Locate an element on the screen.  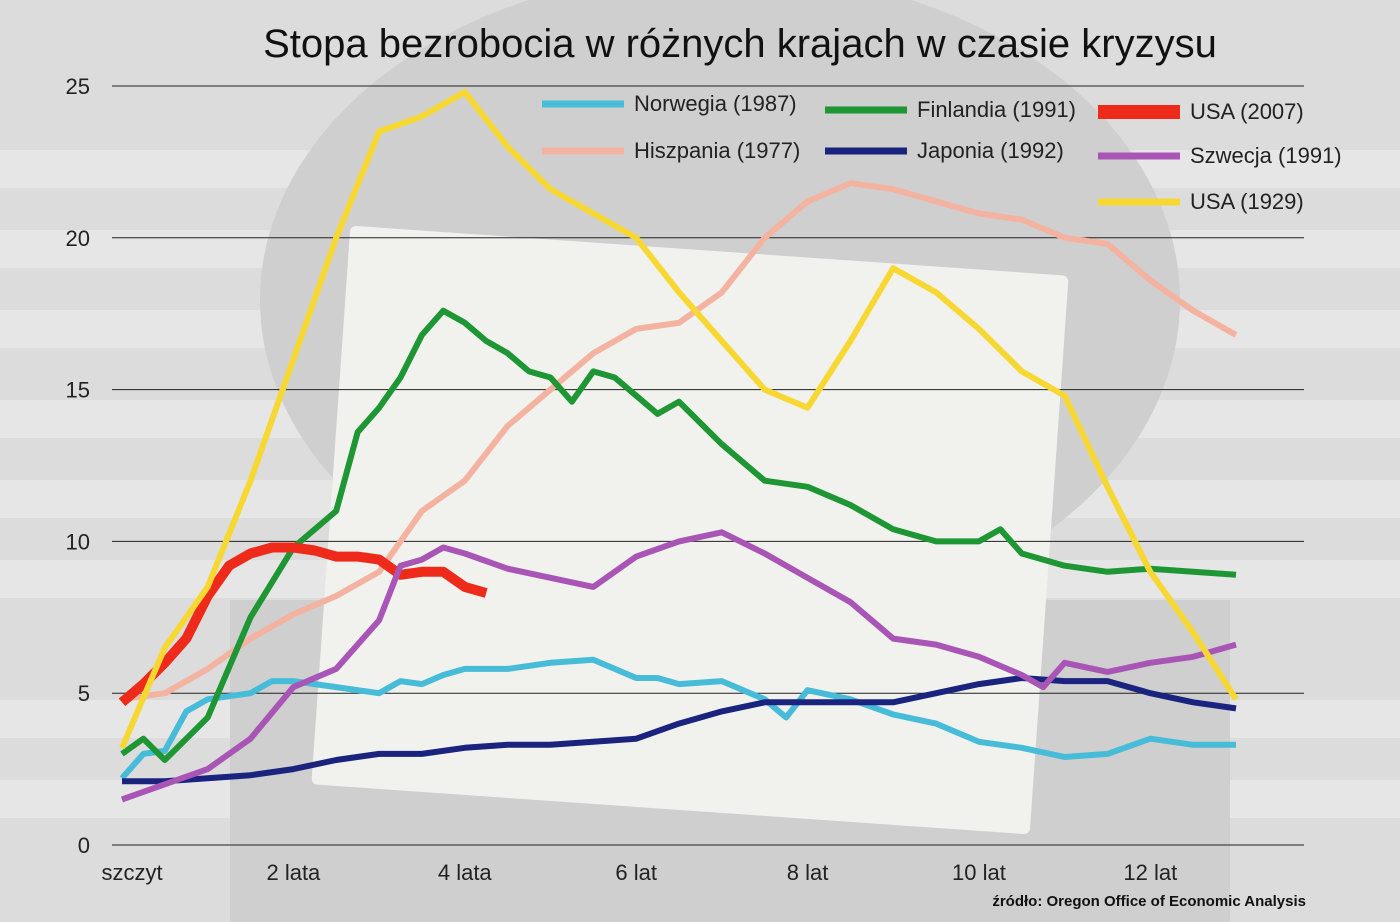
x-tick-label: 4 lata is located at coordinates (465, 872).